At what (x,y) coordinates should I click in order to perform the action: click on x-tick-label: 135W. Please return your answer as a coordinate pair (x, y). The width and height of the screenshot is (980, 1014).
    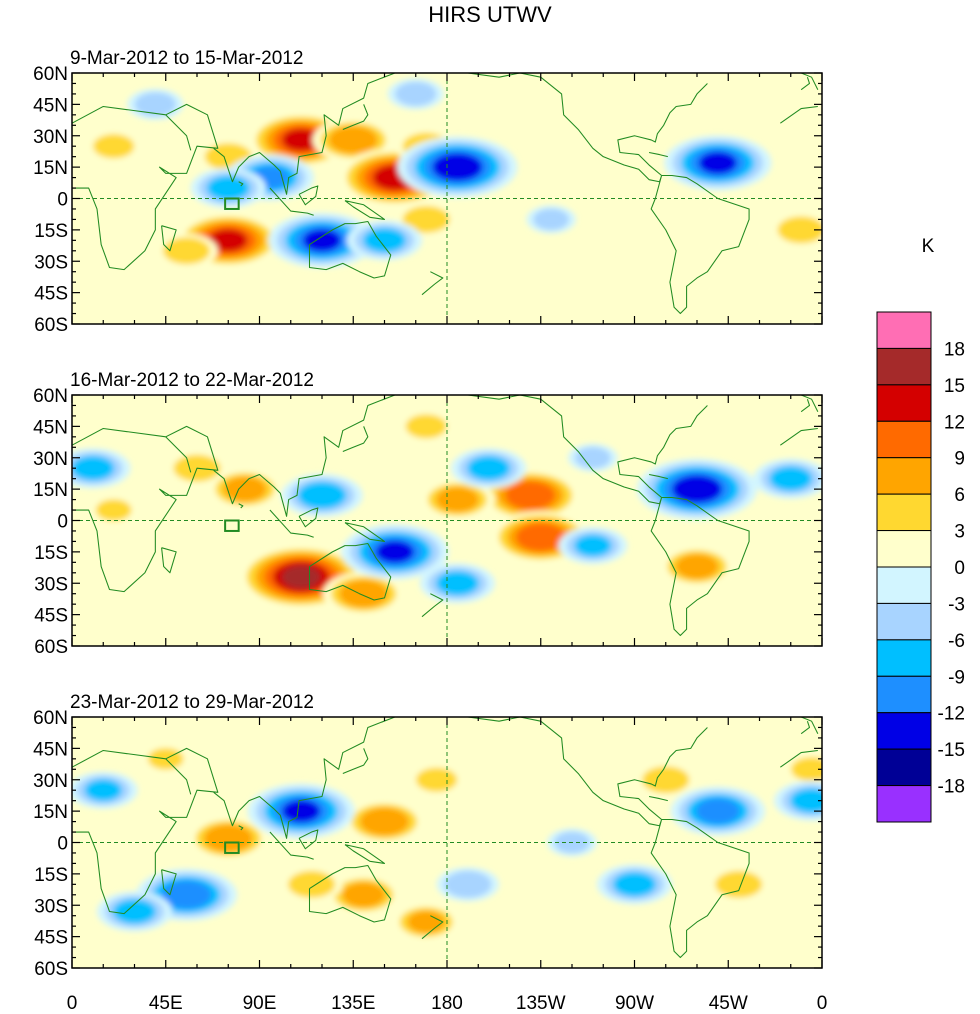
    Looking at the image, I should click on (541, 1003).